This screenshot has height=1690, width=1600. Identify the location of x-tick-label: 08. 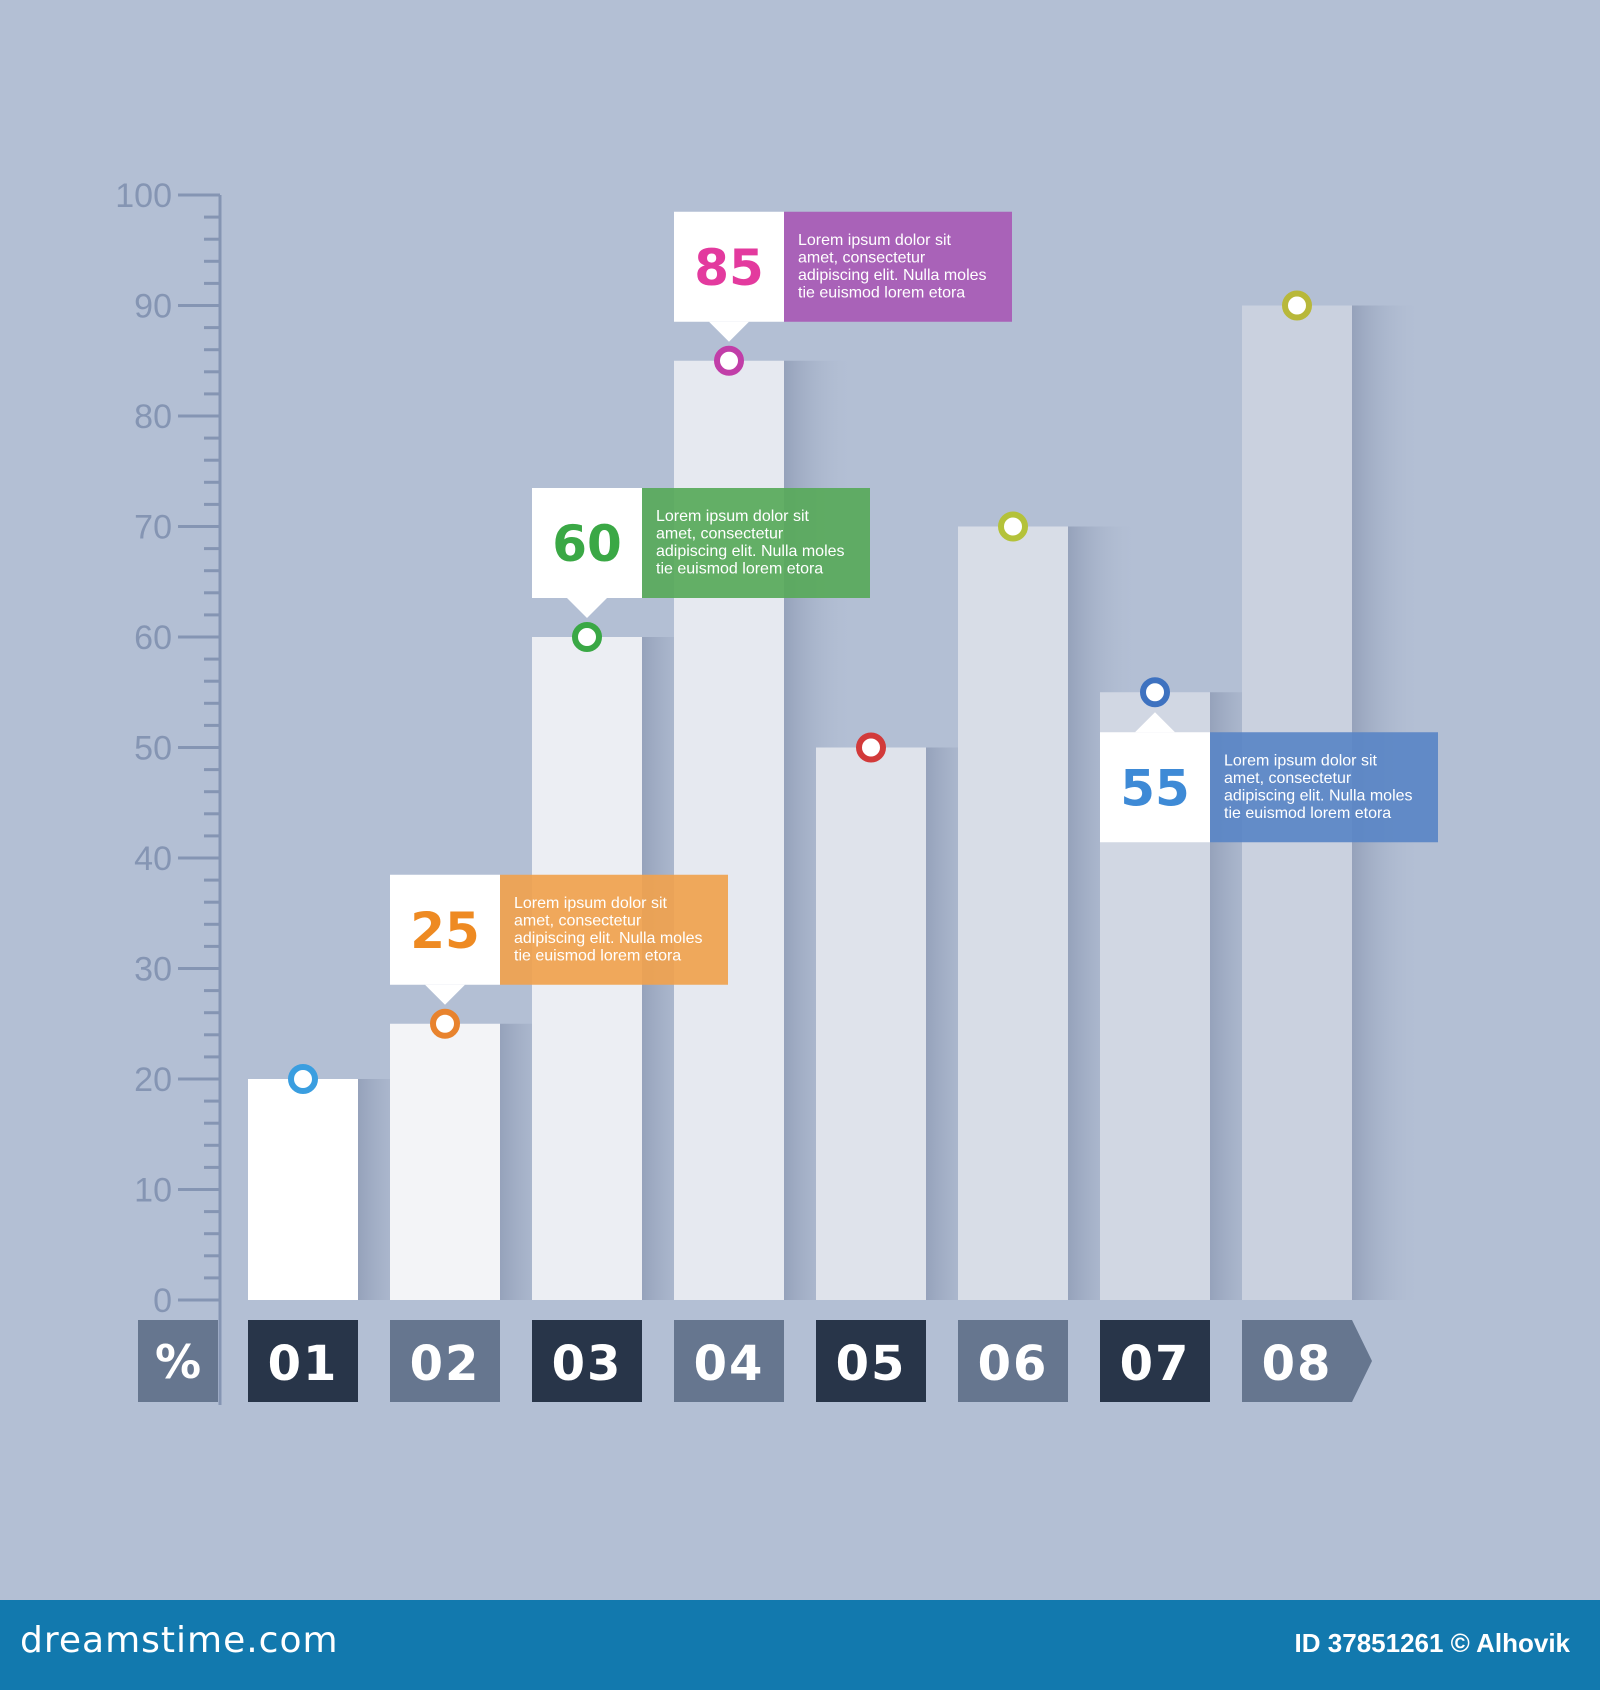
(1297, 1364).